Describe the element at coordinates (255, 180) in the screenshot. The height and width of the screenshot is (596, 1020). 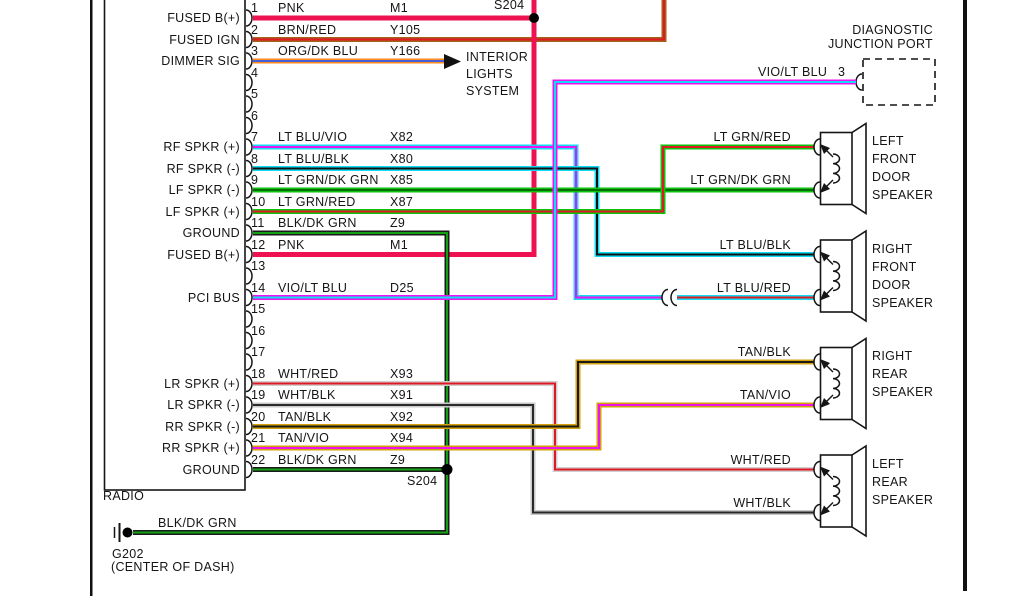
I see `pin-number: 9` at that location.